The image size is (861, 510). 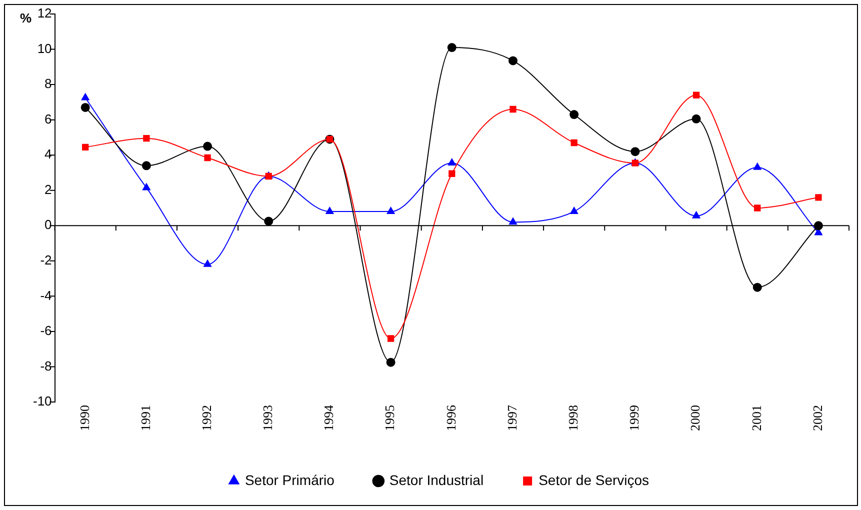 What do you see at coordinates (634, 418) in the screenshot?
I see `x-tick-label: 1999` at bounding box center [634, 418].